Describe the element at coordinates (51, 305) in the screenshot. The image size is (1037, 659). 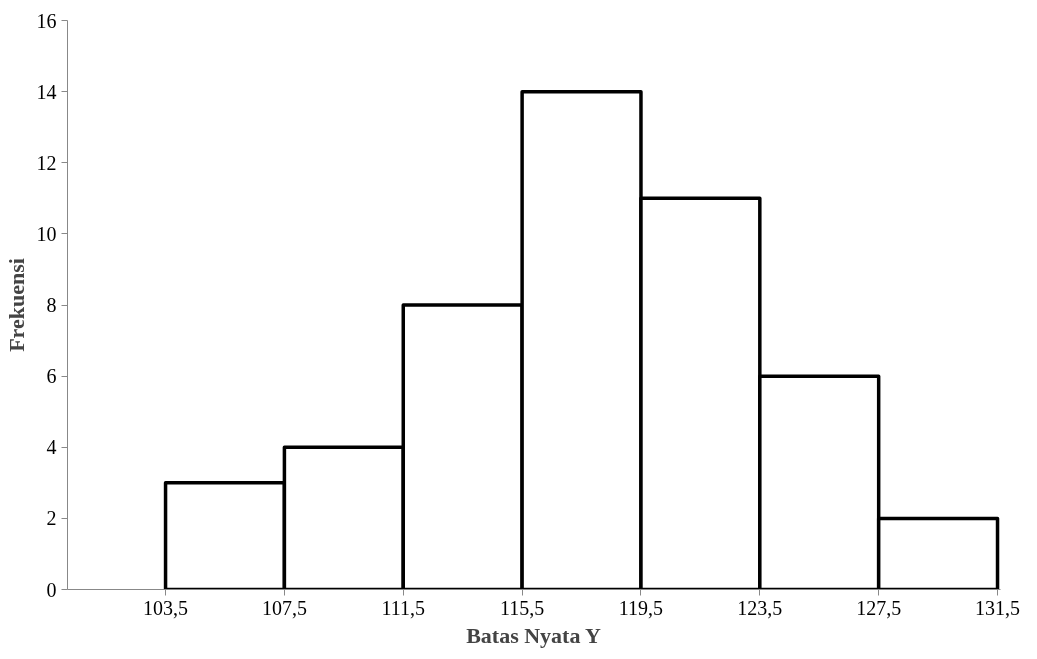
I see `y-tick-label: 8` at that location.